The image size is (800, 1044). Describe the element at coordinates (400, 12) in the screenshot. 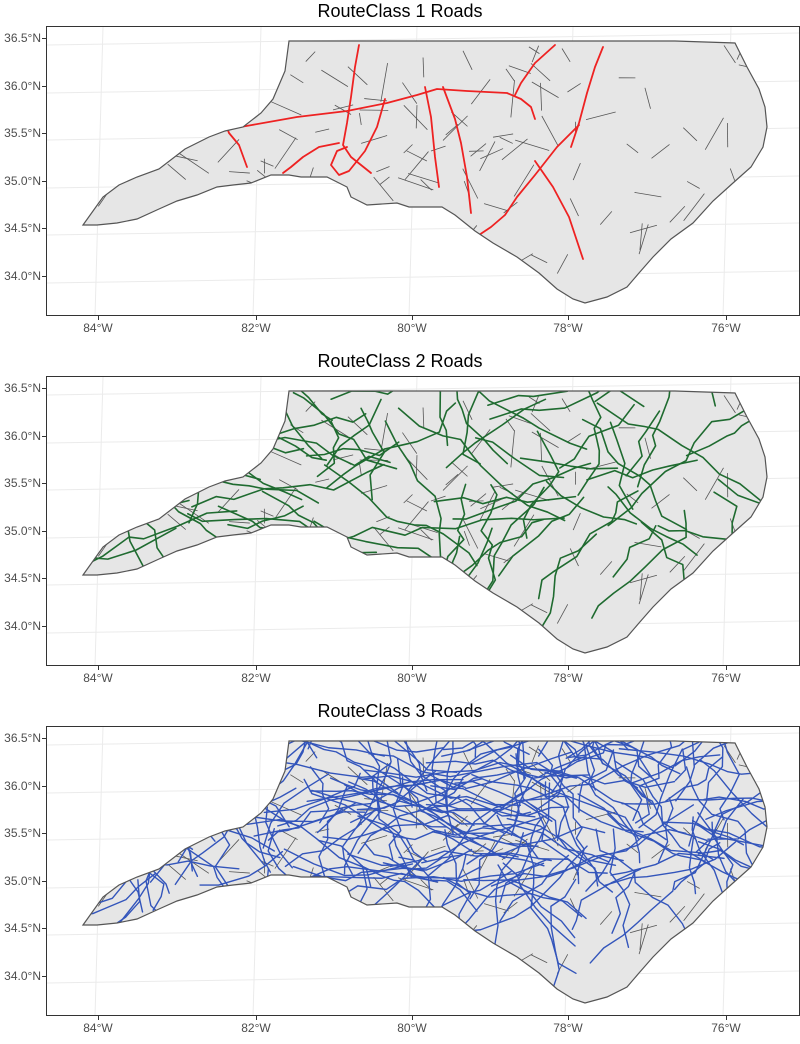

I see `panel-title: RouteClass 1 Roads` at that location.